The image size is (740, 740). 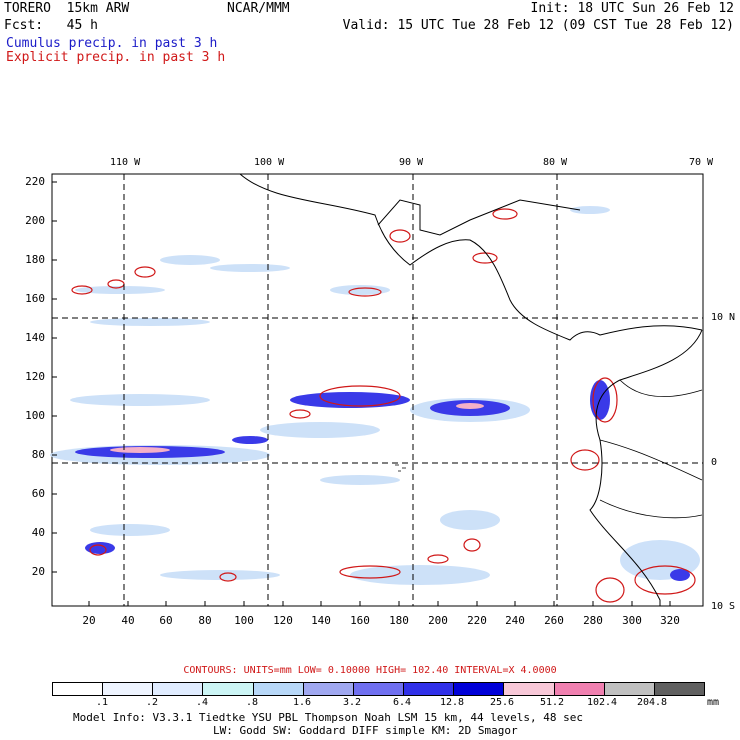 I want to click on y-tick-label: 140, so click(x=35, y=337).